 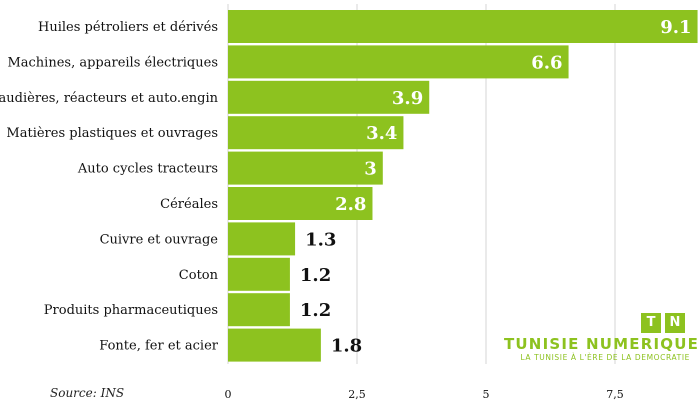 I want to click on value-label: 3, so click(x=370, y=169).